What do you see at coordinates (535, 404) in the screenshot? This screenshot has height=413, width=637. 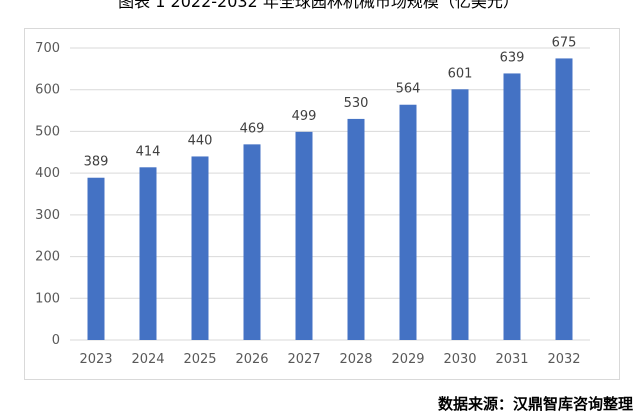 I see `data-source-note: 数据来源：汉鼎智库咨询整理` at bounding box center [535, 404].